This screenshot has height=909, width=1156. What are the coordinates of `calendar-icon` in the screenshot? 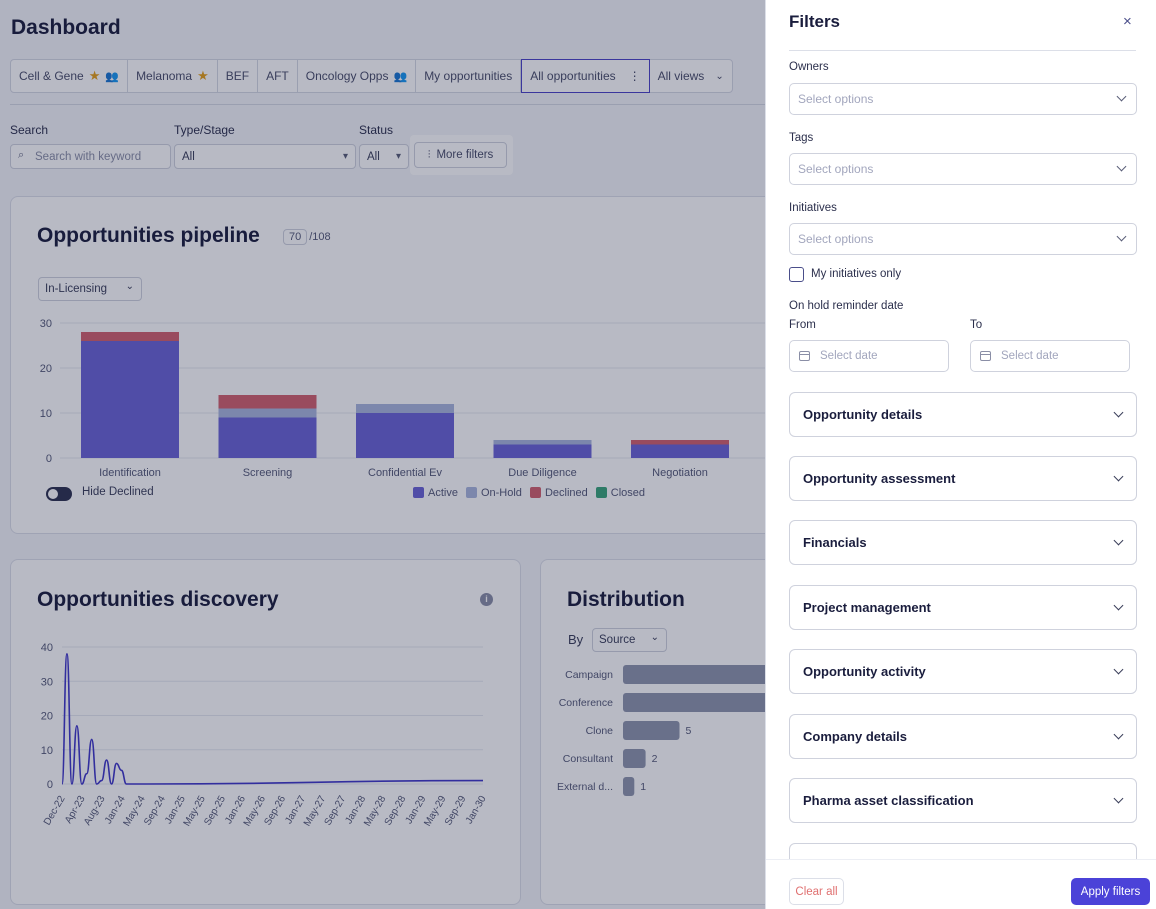 It's located at (985, 356).